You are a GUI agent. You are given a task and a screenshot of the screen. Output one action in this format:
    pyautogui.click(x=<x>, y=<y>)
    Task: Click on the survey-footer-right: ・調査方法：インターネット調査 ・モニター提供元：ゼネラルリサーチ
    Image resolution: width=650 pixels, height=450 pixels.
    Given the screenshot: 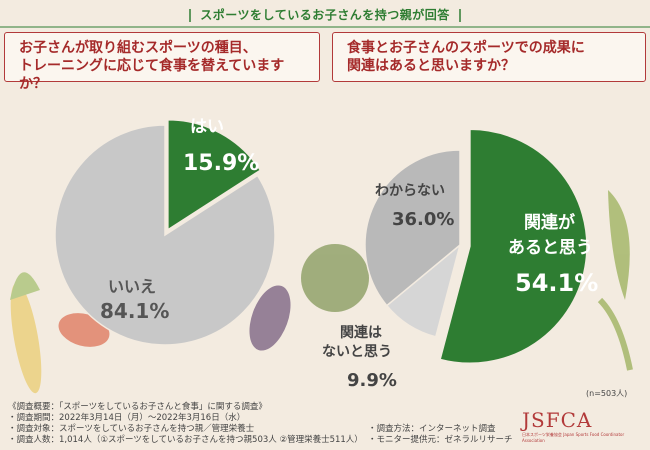 What is the action you would take?
    pyautogui.click(x=440, y=435)
    